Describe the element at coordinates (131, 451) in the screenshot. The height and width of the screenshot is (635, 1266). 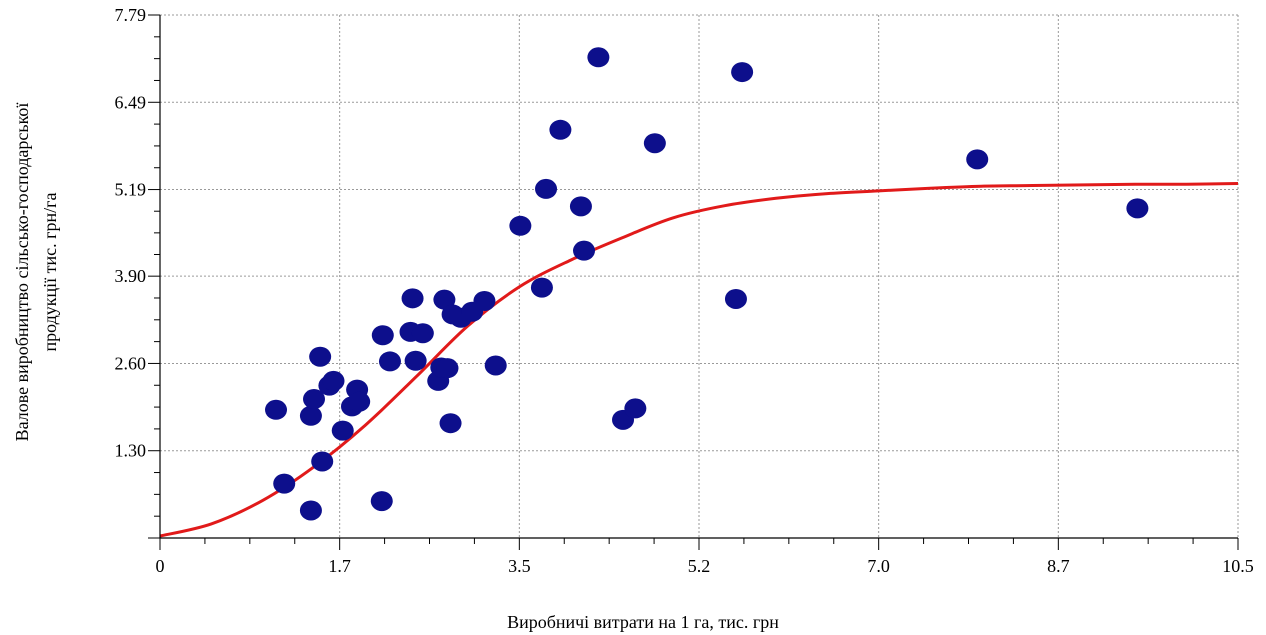
I see `y-tick-label: 1.30` at that location.